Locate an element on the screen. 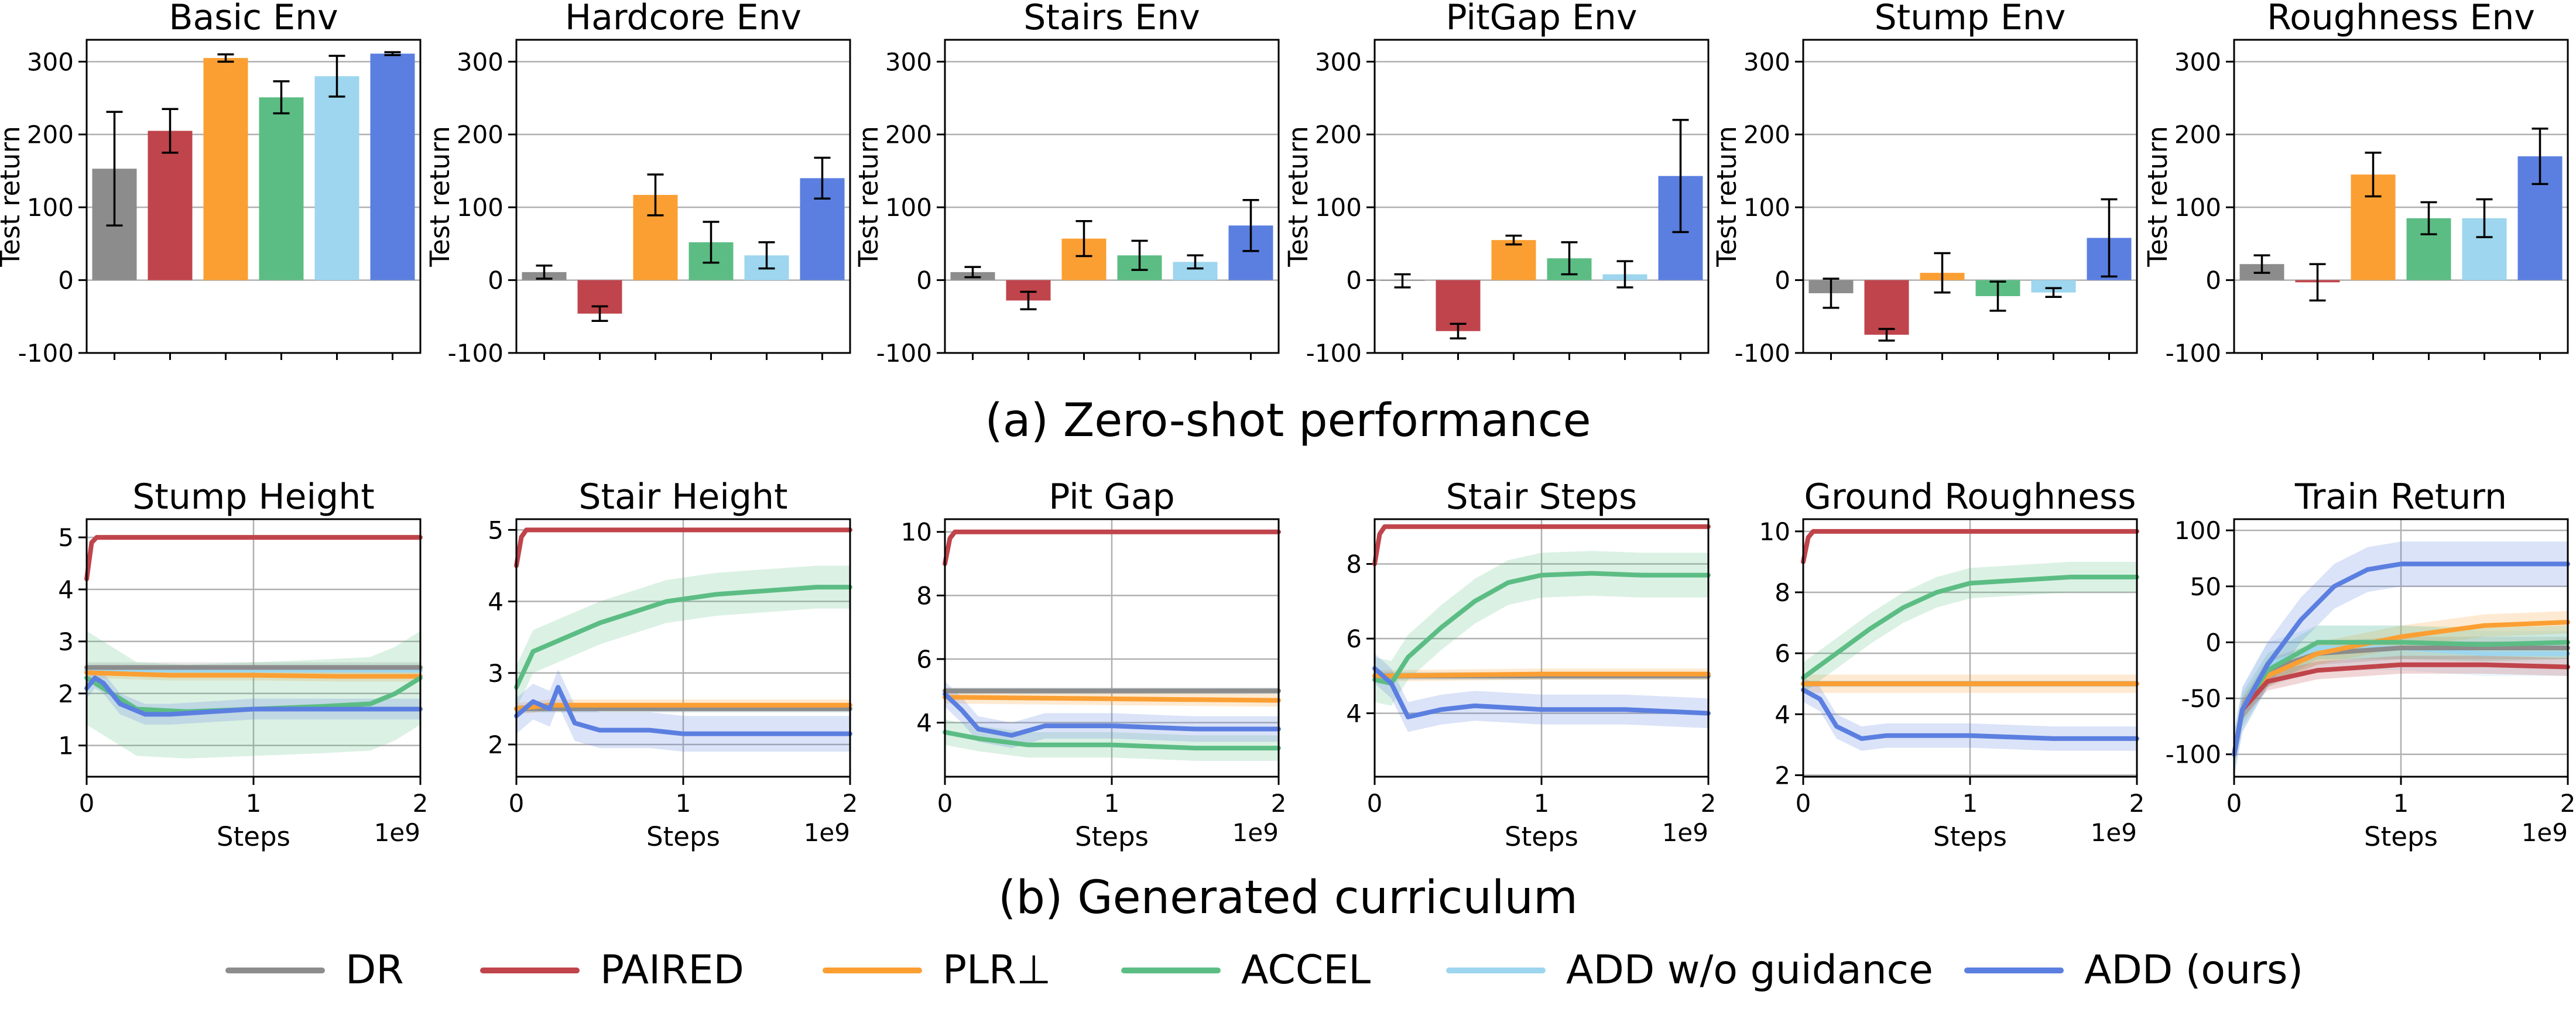 The width and height of the screenshot is (2576, 1012). legend-item-accel: ACCEL is located at coordinates (1246, 970).